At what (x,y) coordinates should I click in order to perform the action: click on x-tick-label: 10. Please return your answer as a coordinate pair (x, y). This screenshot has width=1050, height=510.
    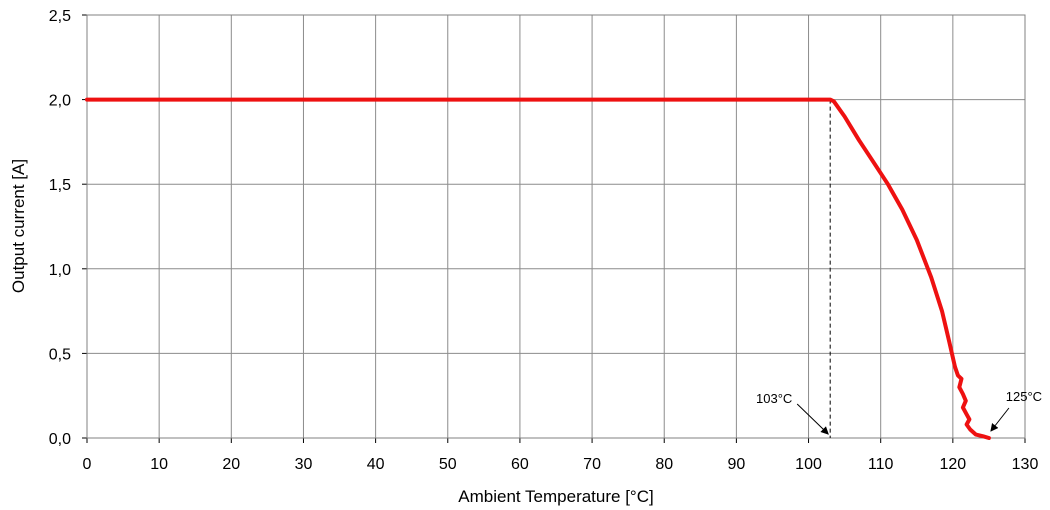
    Looking at the image, I should click on (159, 464).